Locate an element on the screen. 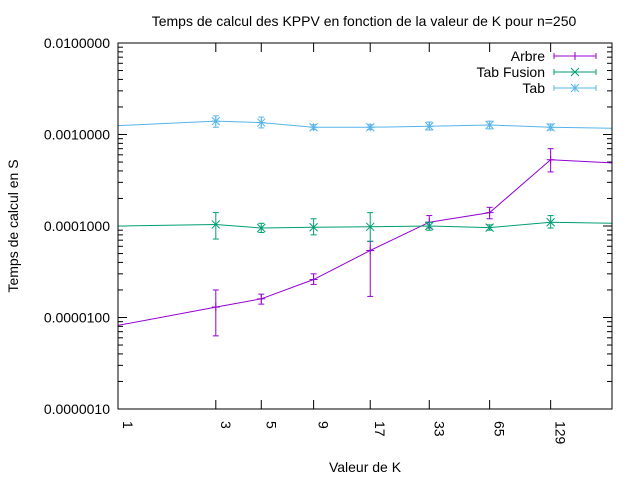  x-tick-label: 9 is located at coordinates (324, 425).